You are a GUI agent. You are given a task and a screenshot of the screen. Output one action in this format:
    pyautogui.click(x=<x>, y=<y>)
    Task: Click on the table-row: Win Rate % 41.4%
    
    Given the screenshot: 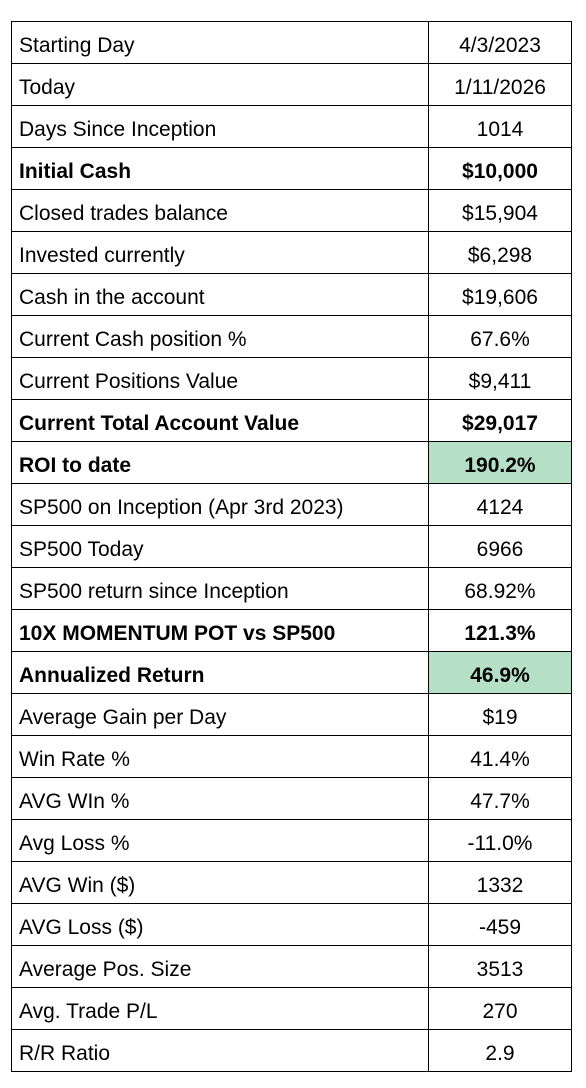 What is the action you would take?
    pyautogui.click(x=291, y=756)
    